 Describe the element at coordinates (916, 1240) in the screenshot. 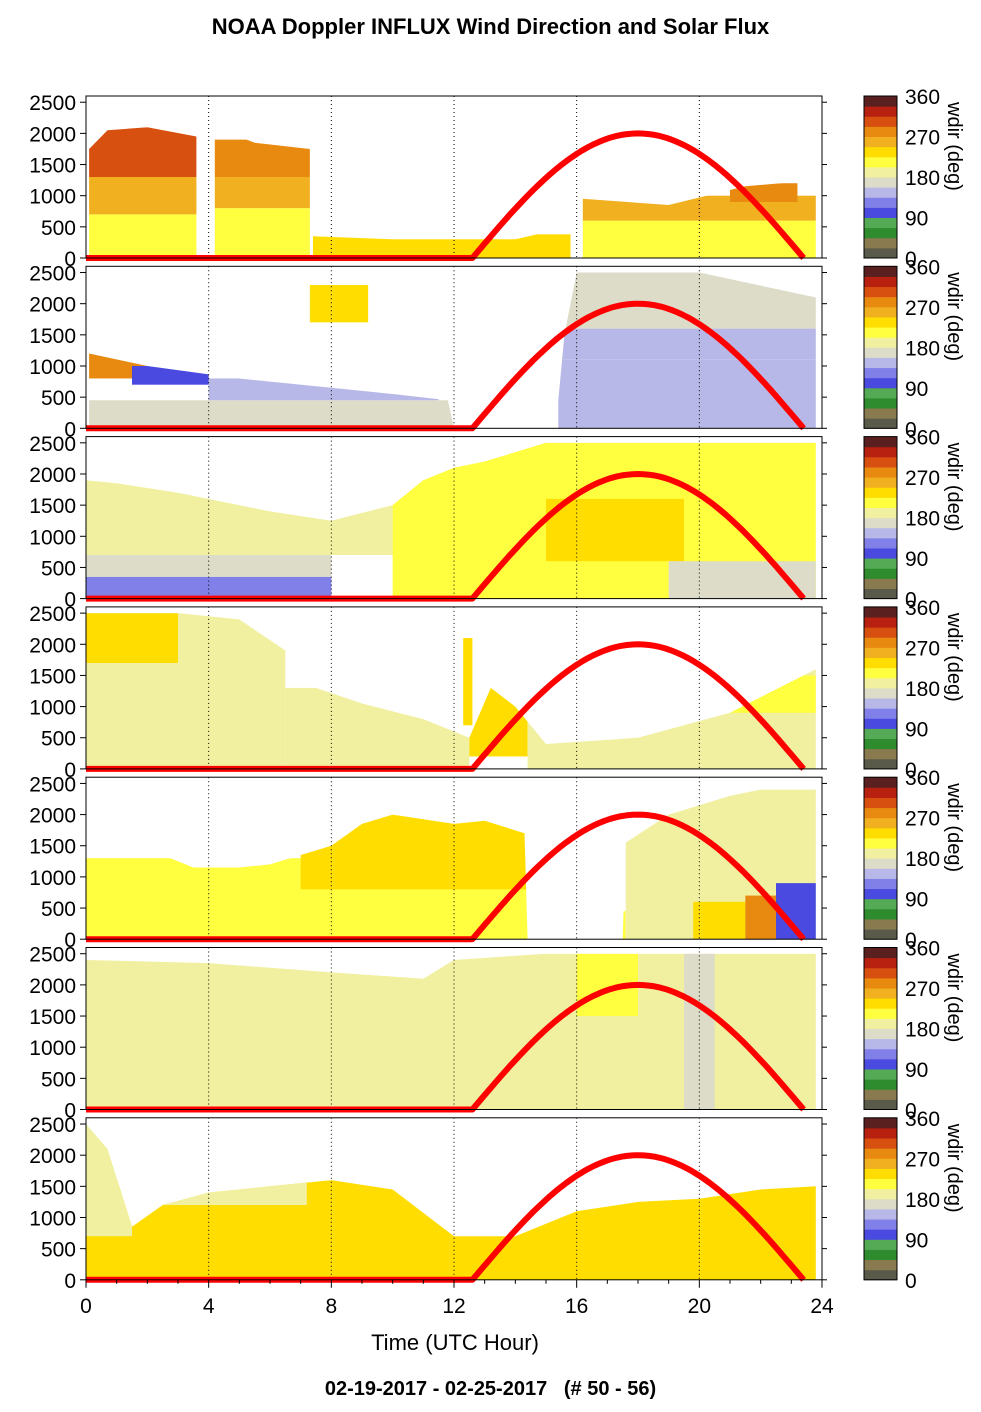

I see `colorbar-tick-label: 90` at that location.